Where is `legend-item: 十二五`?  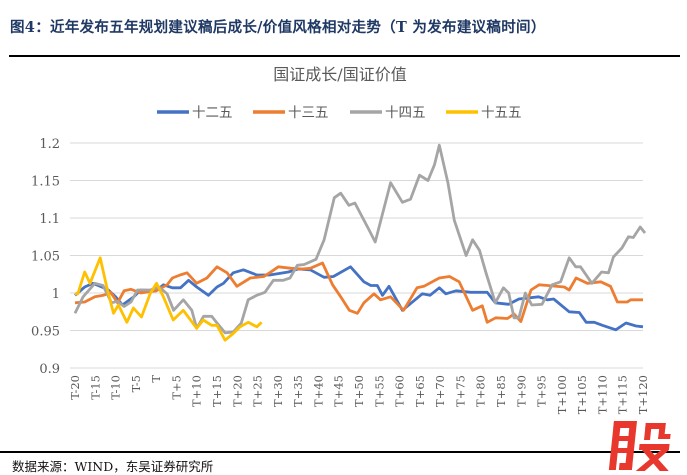 legend-item: 十二五 is located at coordinates (195, 113).